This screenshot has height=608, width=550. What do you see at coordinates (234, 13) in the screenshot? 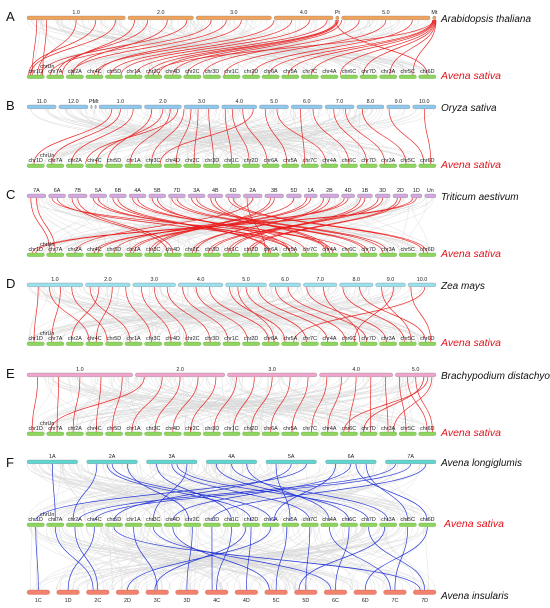
I see `chromosome-label: 3.0` at bounding box center [234, 13].